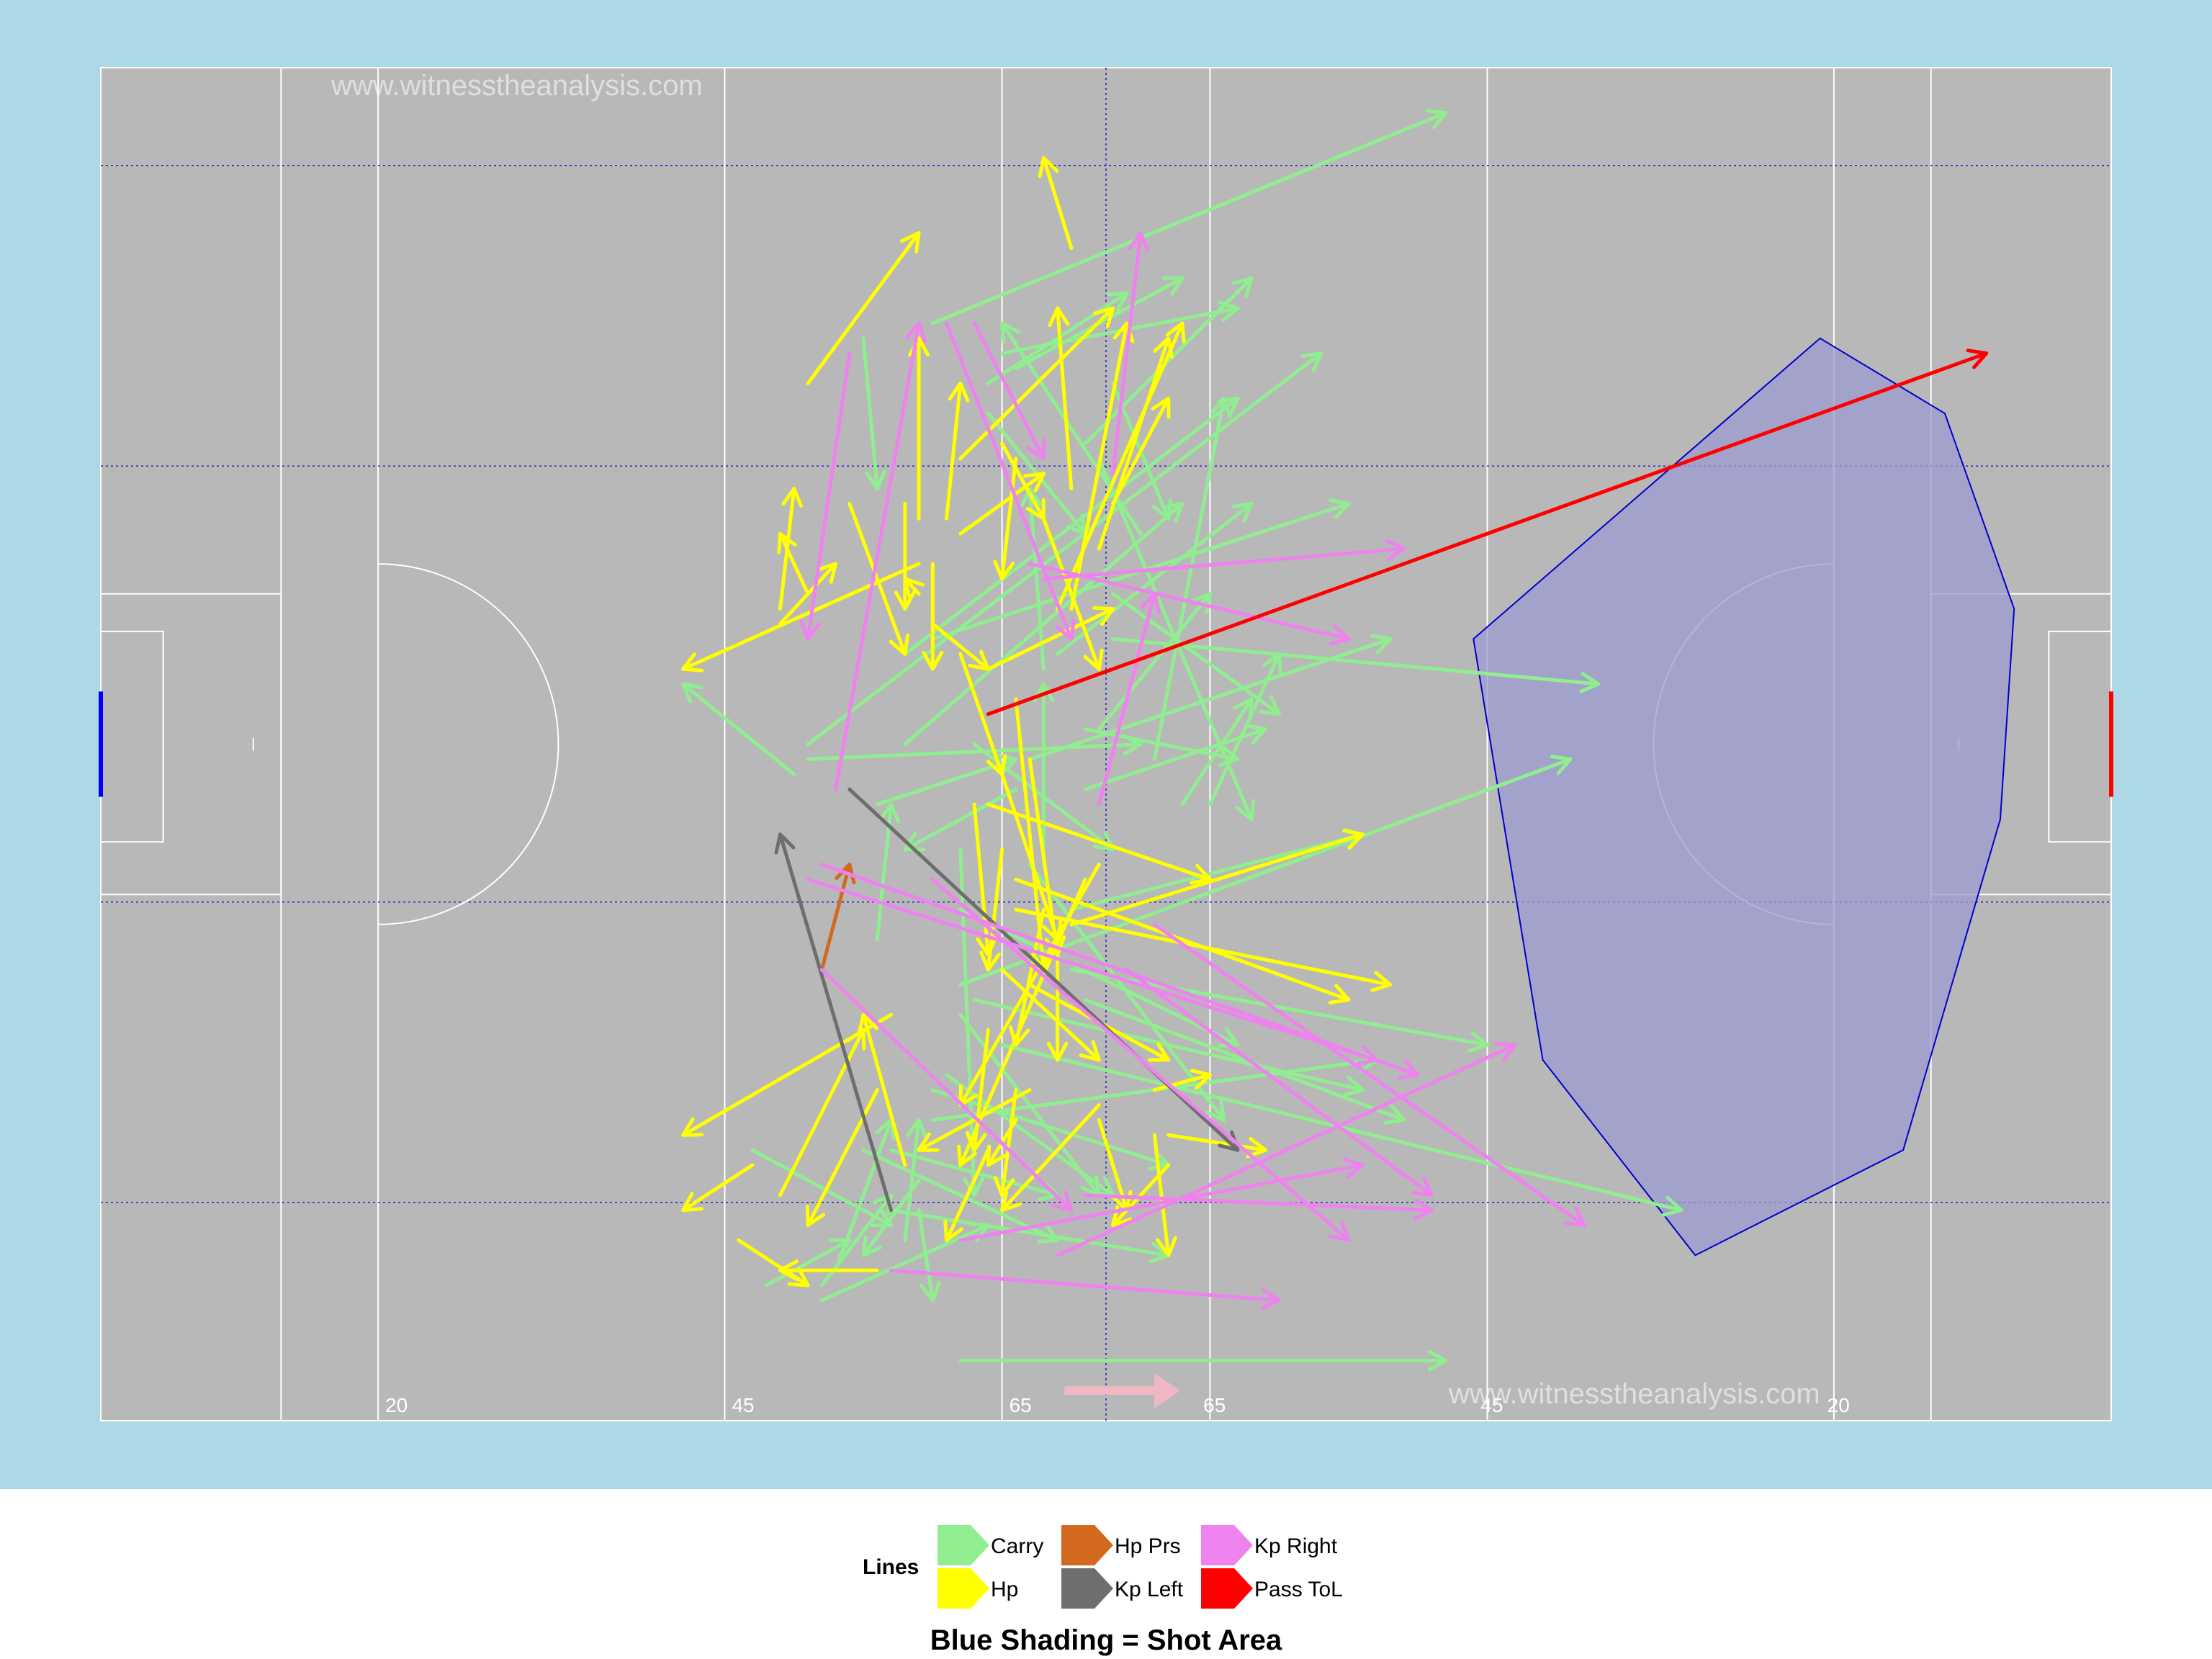 This screenshot has height=1659, width=2212. What do you see at coordinates (1017, 1546) in the screenshot?
I see `legend-label: Carry` at bounding box center [1017, 1546].